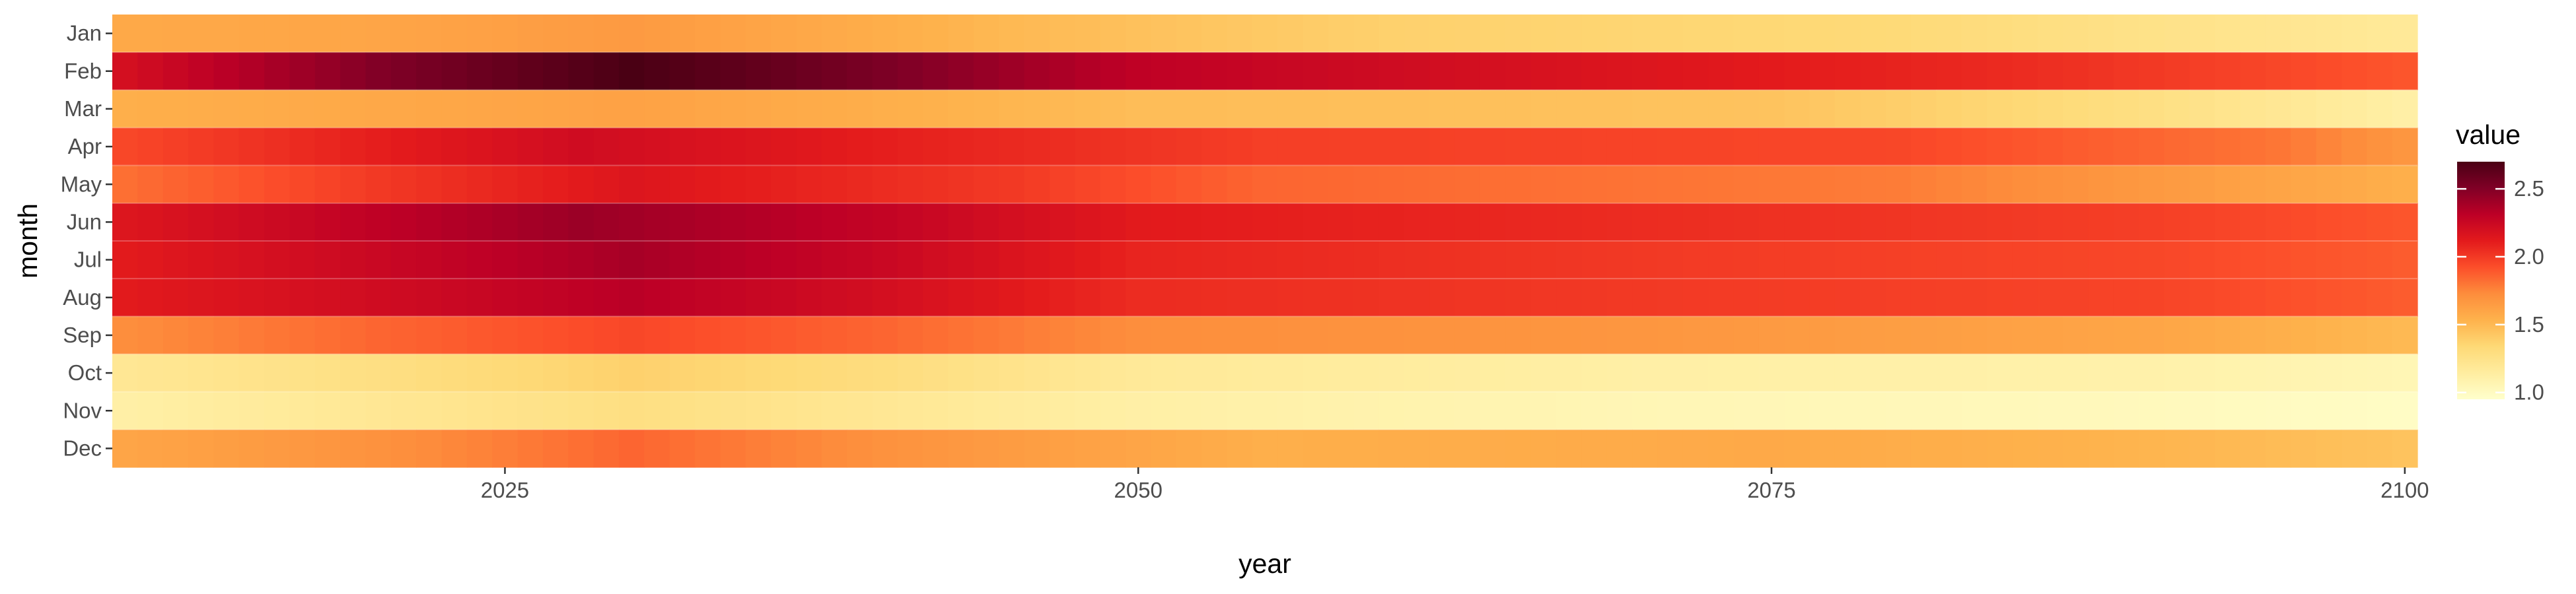 This screenshot has width=2576, height=594. What do you see at coordinates (85, 222) in the screenshot?
I see `y-tick-label: Jun` at bounding box center [85, 222].